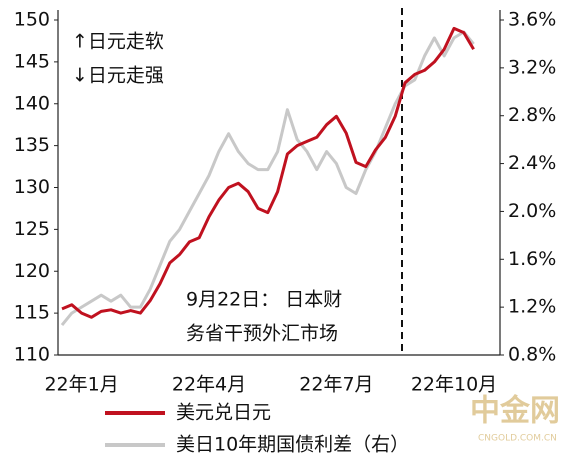 The width and height of the screenshot is (579, 468). Describe the element at coordinates (264, 300) in the screenshot. I see `annotation: 9月22日： 日本财` at that location.